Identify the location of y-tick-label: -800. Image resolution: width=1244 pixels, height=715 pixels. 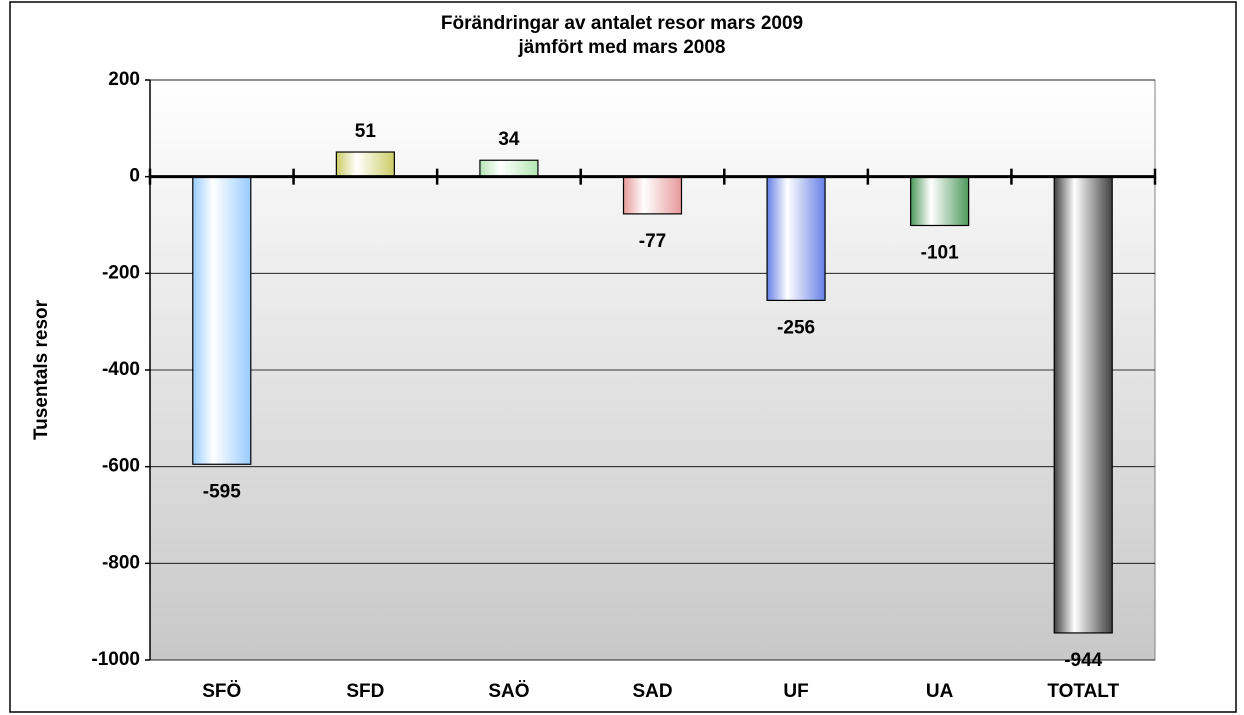
(121, 562).